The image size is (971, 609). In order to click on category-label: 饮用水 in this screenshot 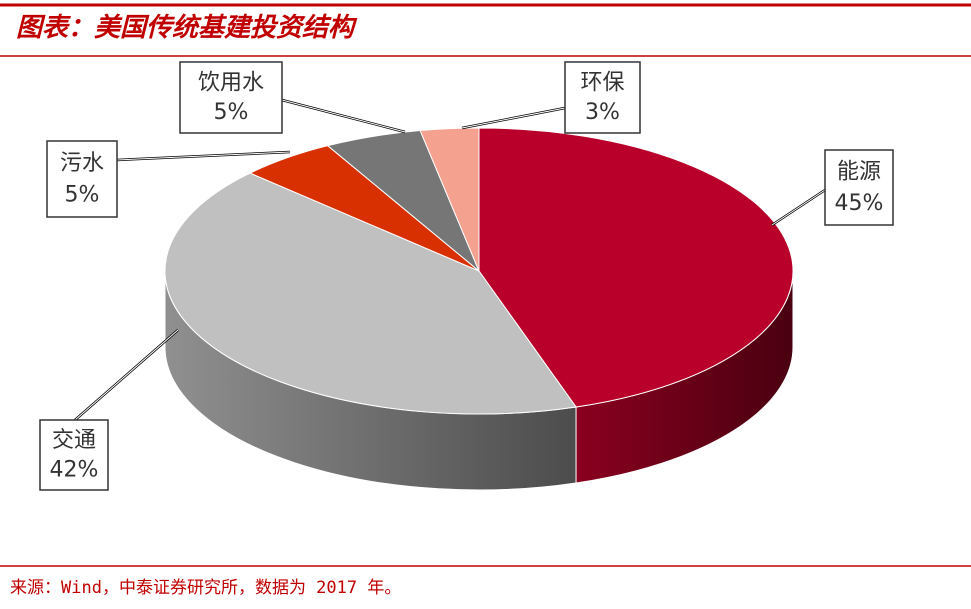, I will do `click(231, 82)`.